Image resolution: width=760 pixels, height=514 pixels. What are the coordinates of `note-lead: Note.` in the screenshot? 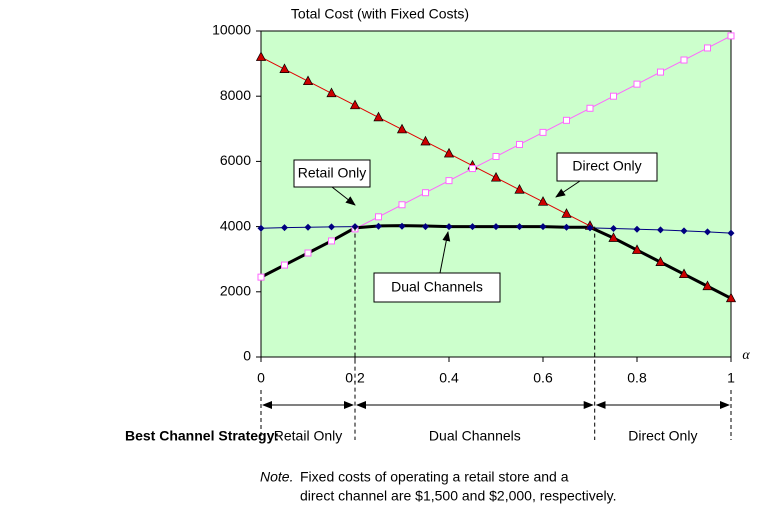 It's located at (276, 477).